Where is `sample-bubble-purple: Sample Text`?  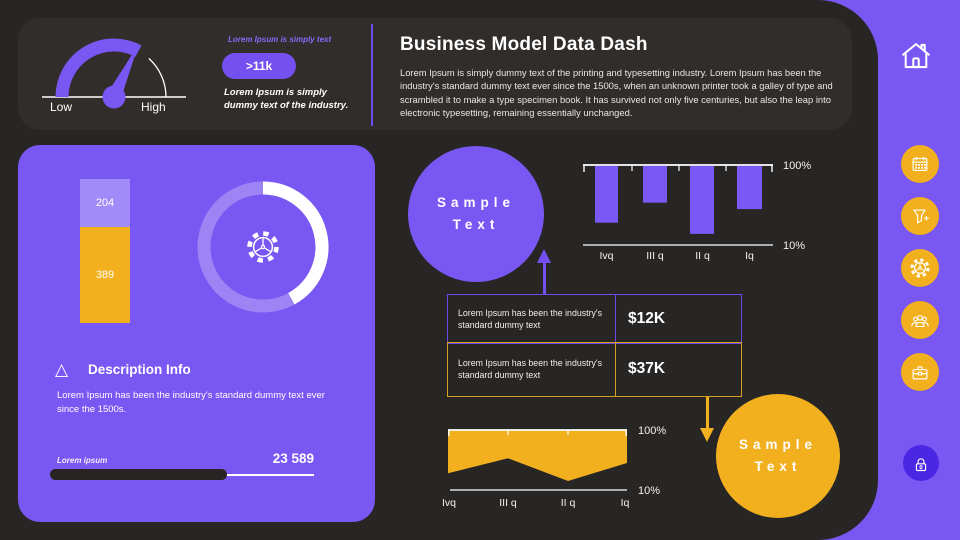
sample-bubble-purple: Sample Text is located at coordinates (476, 214).